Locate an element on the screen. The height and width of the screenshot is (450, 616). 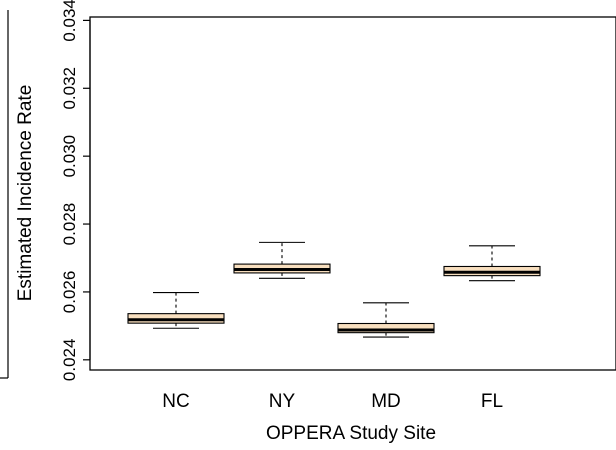
x-tick-label: MD is located at coordinates (386, 401).